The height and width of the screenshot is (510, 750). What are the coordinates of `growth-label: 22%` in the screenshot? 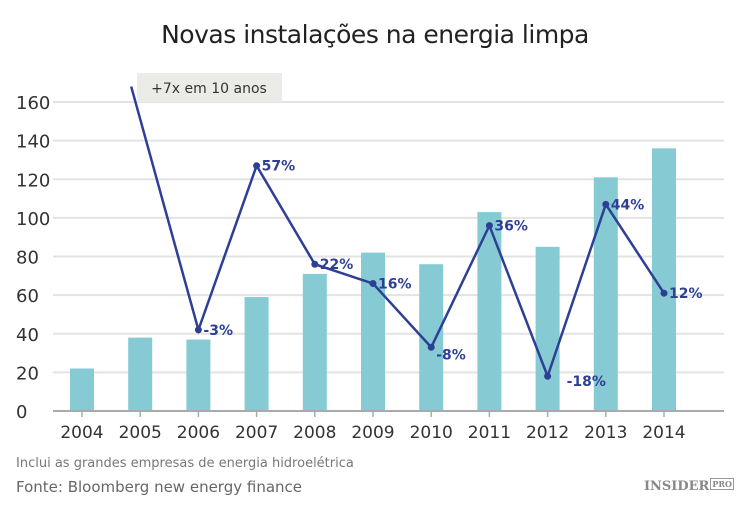 It's located at (337, 265).